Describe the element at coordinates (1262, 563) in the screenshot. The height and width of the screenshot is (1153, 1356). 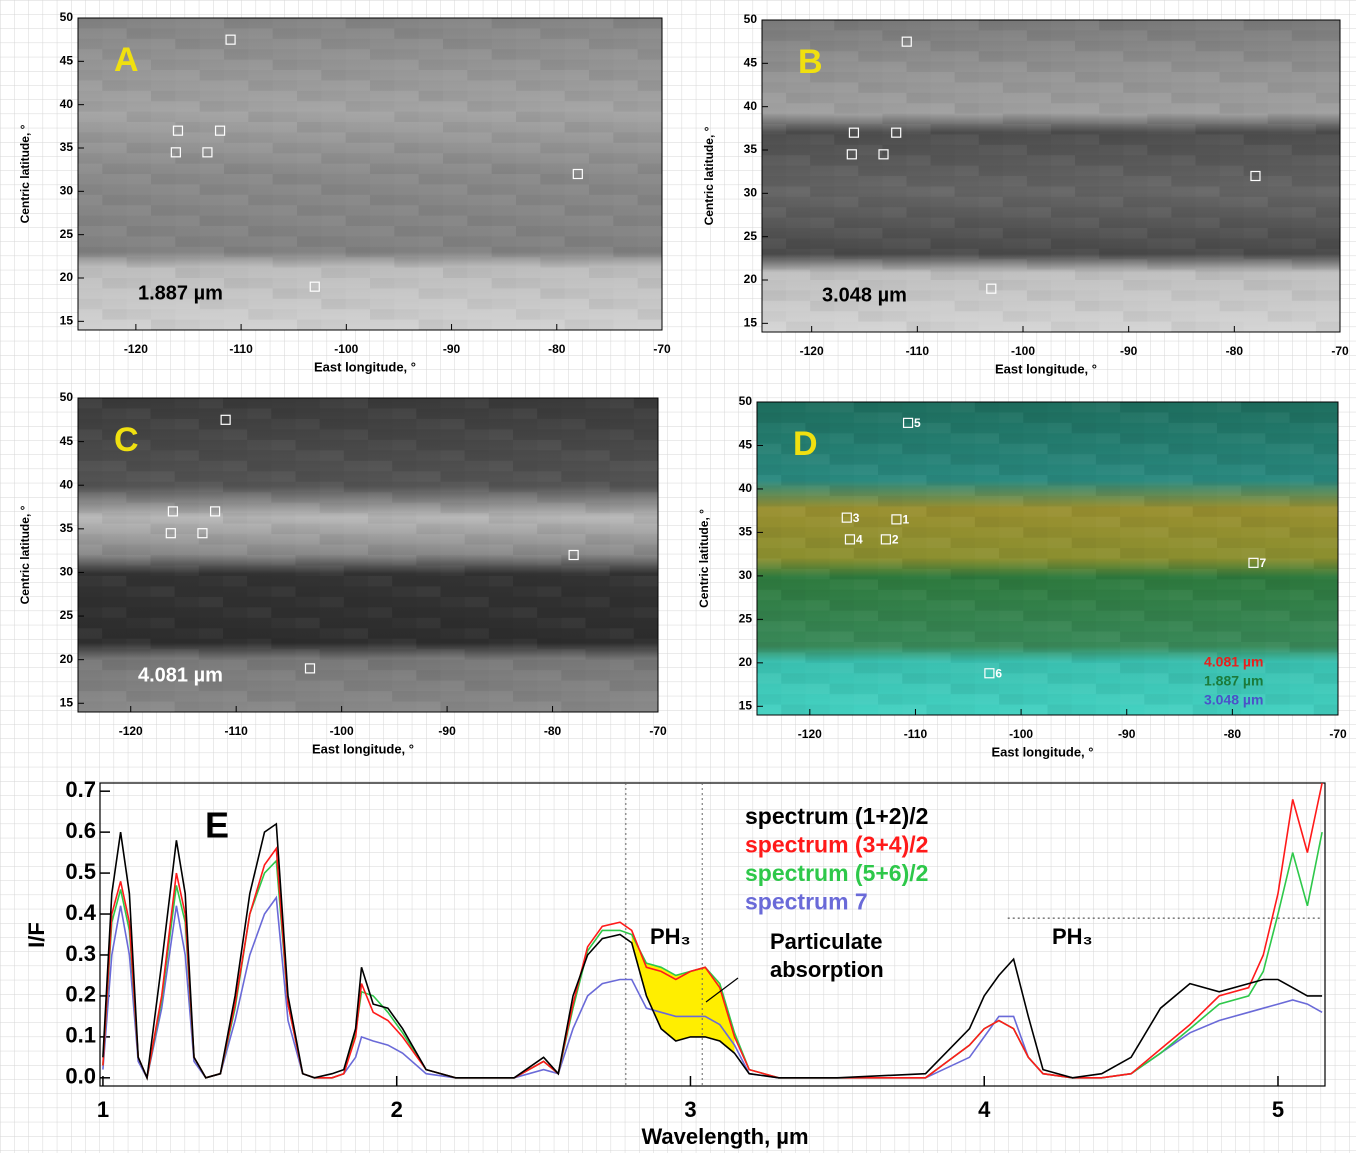
I see `region-number: 7` at that location.